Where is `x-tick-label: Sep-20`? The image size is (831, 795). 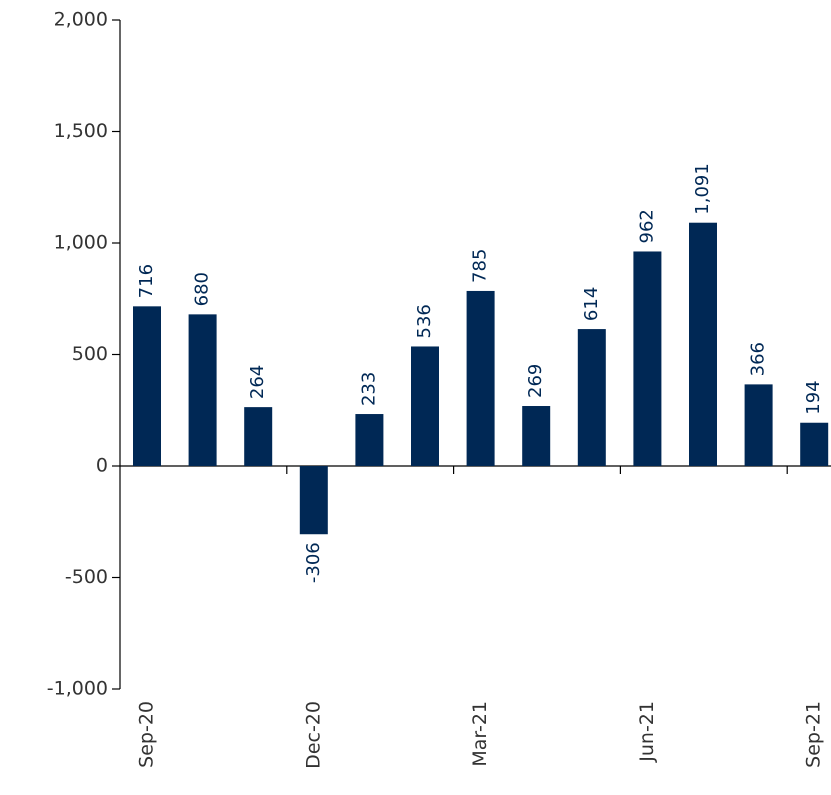 x-tick-label: Sep-20 is located at coordinates (147, 734).